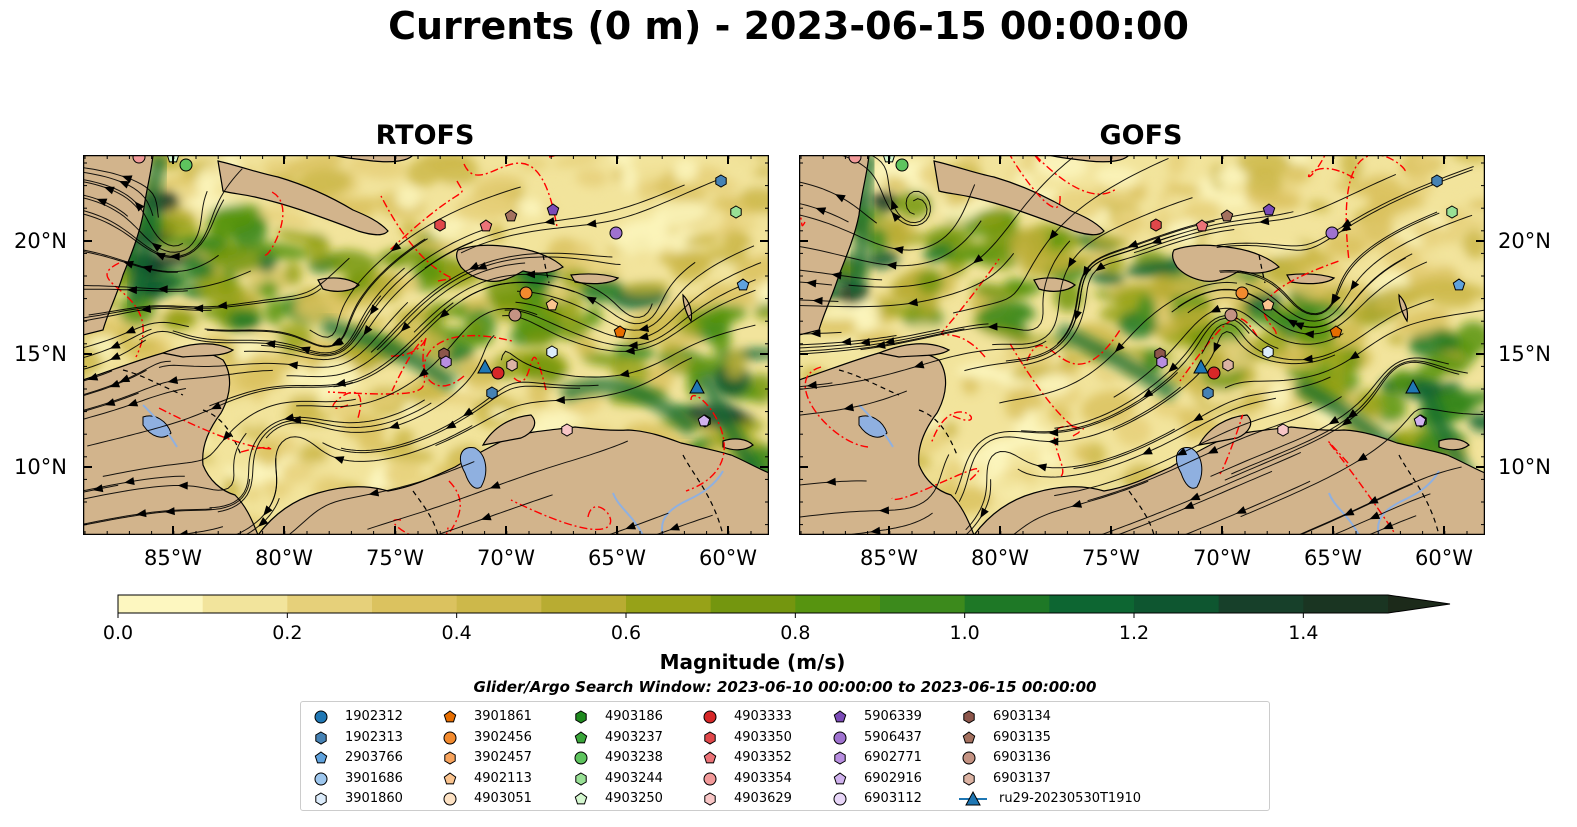  Describe the element at coordinates (1419, 604) in the screenshot. I see `colorbar-extend-arrow` at that location.